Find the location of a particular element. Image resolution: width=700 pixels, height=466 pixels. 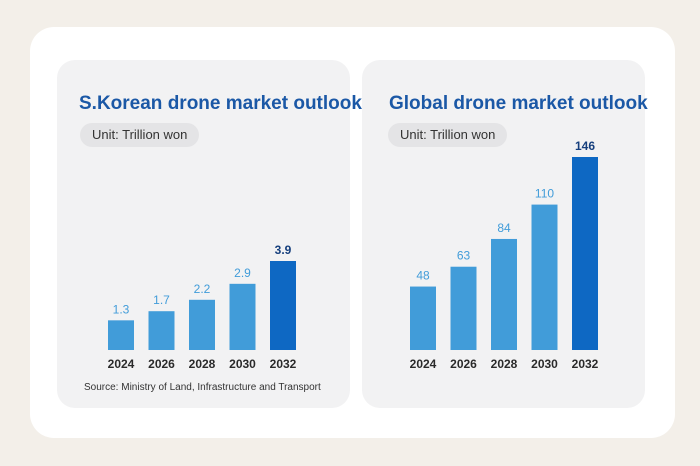

value-label-2030: 110 is located at coordinates (544, 194).